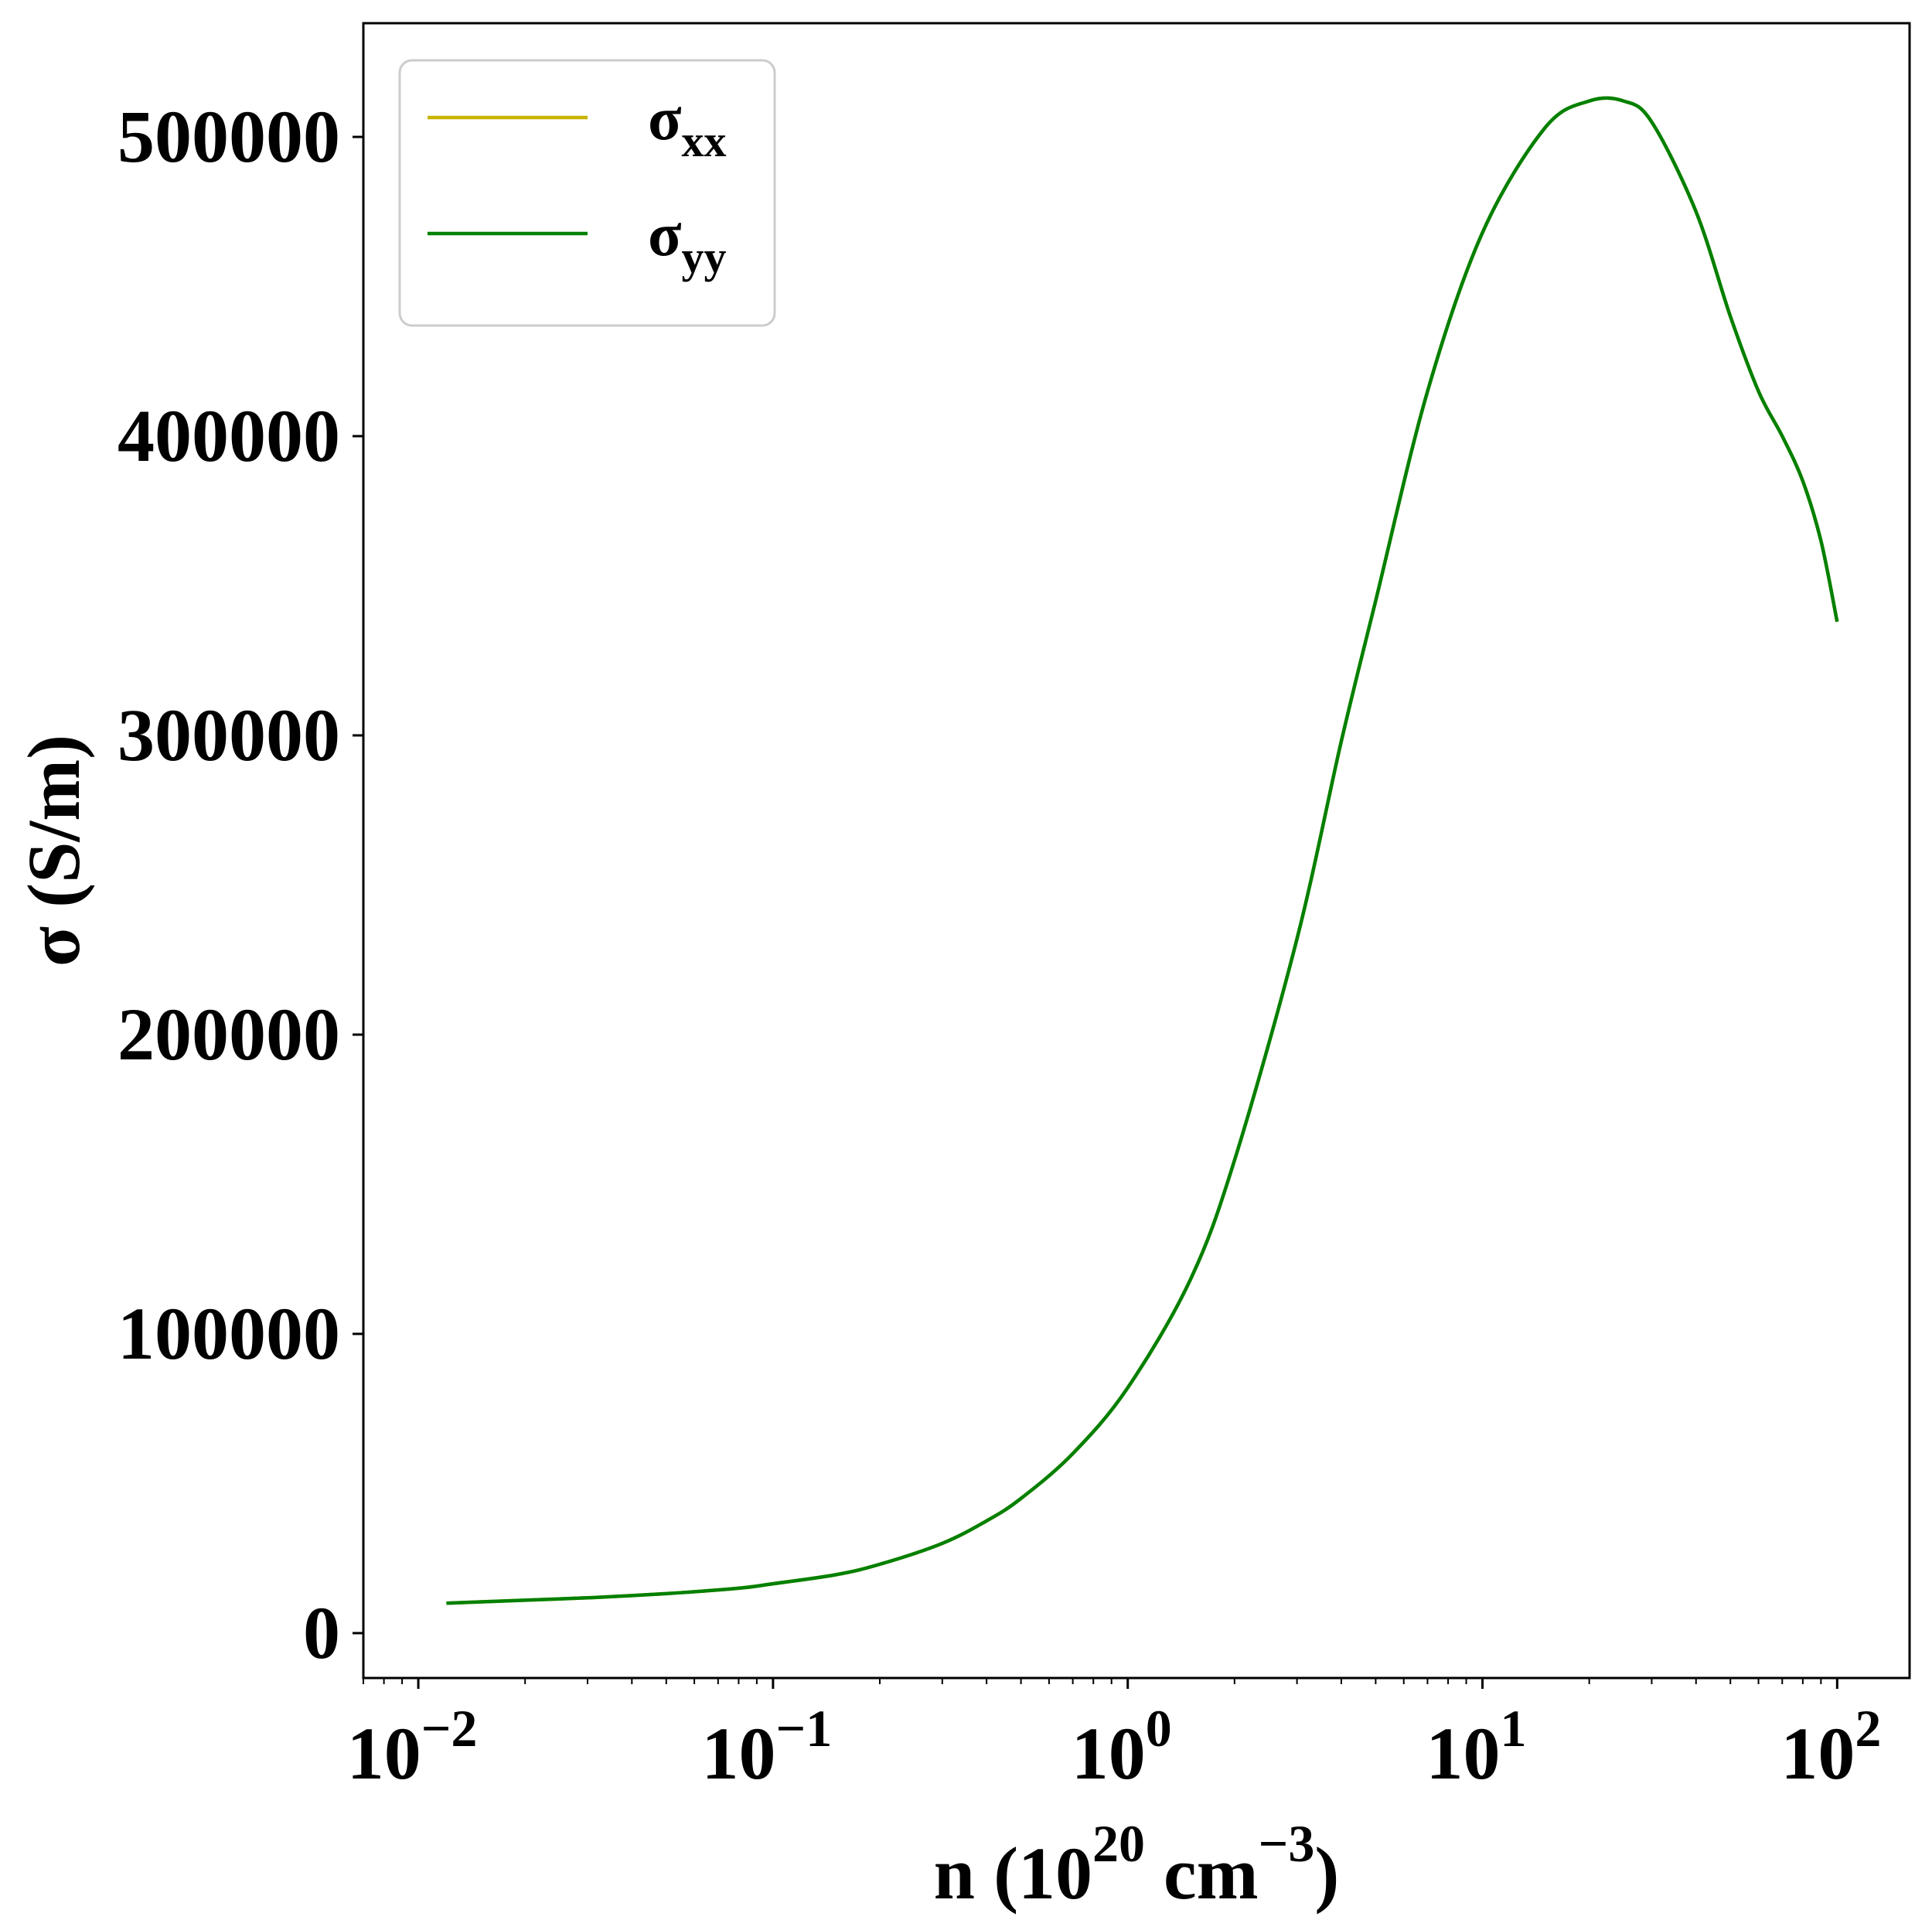 The width and height of the screenshot is (1932, 1927). I want to click on y-tick-label: 0, so click(321, 1632).